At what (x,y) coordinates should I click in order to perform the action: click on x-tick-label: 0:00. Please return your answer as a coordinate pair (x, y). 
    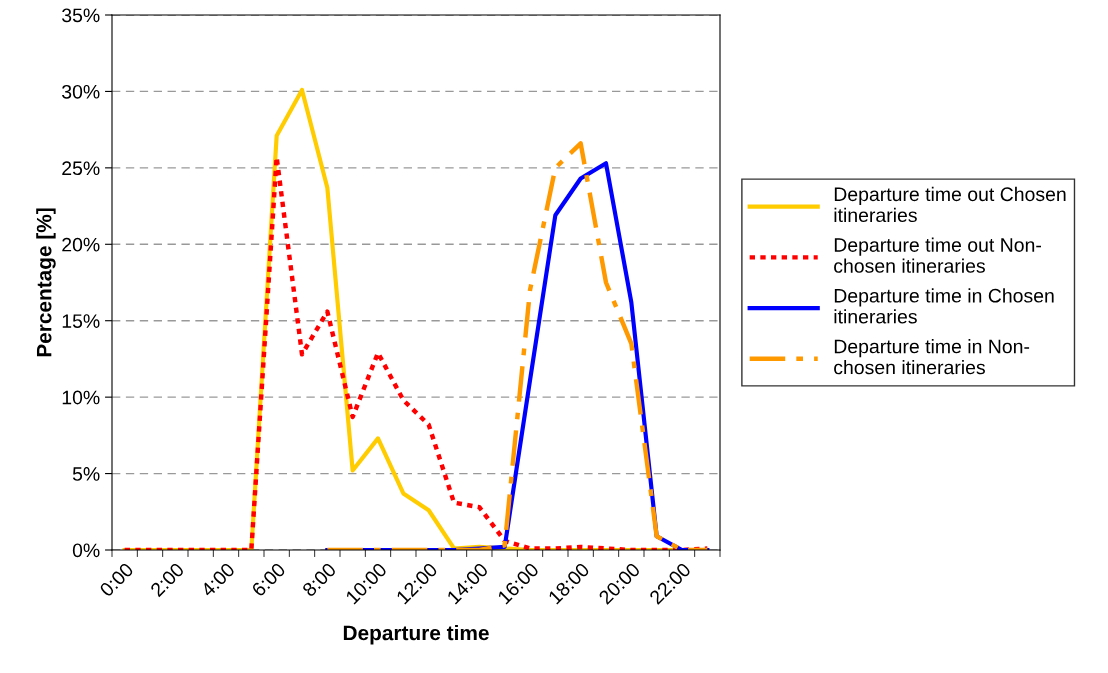
    Looking at the image, I should click on (116, 580).